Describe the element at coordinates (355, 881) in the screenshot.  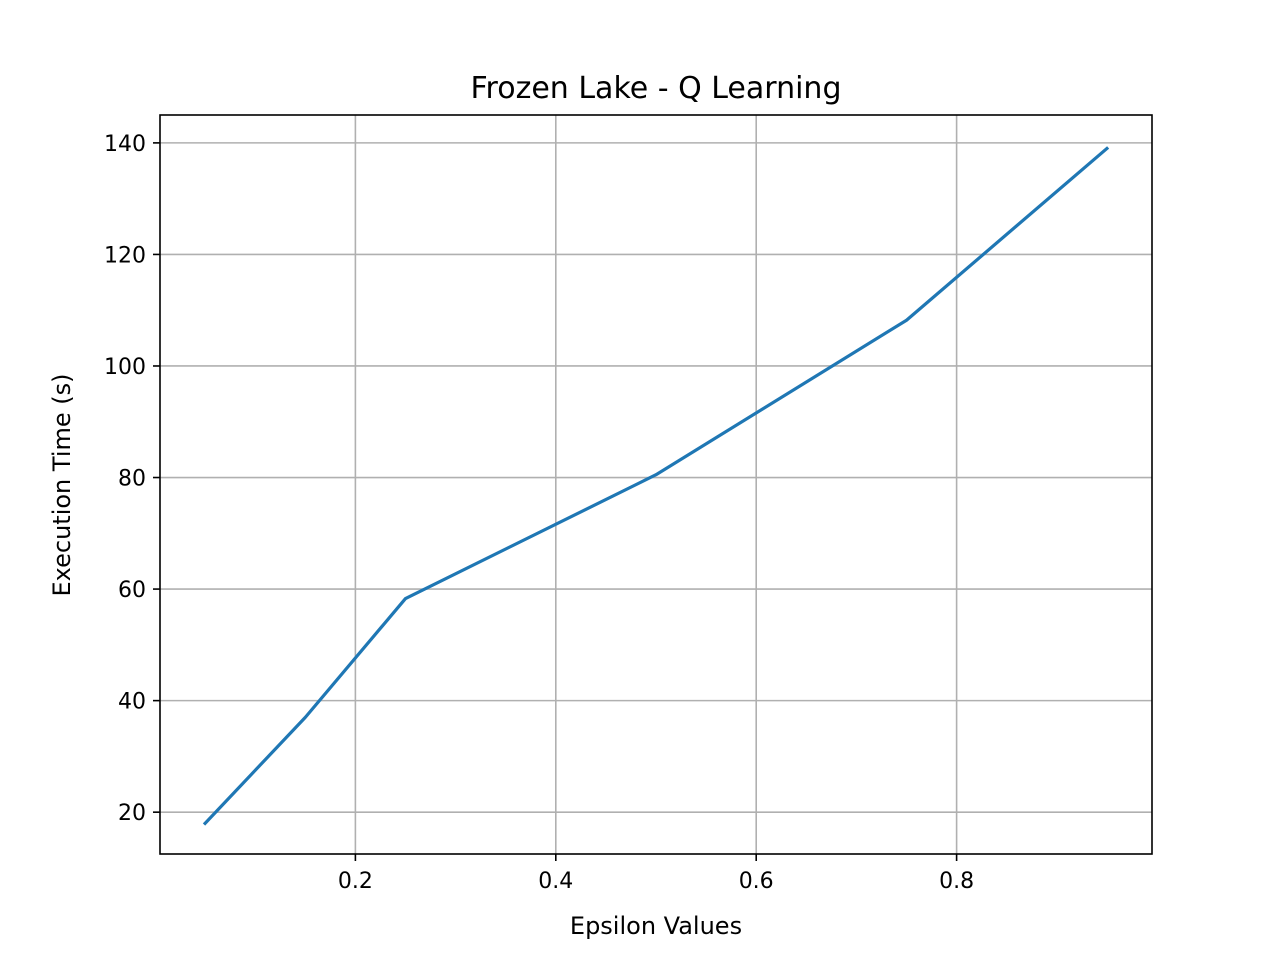
I see `x-tick-label: 0.2` at that location.